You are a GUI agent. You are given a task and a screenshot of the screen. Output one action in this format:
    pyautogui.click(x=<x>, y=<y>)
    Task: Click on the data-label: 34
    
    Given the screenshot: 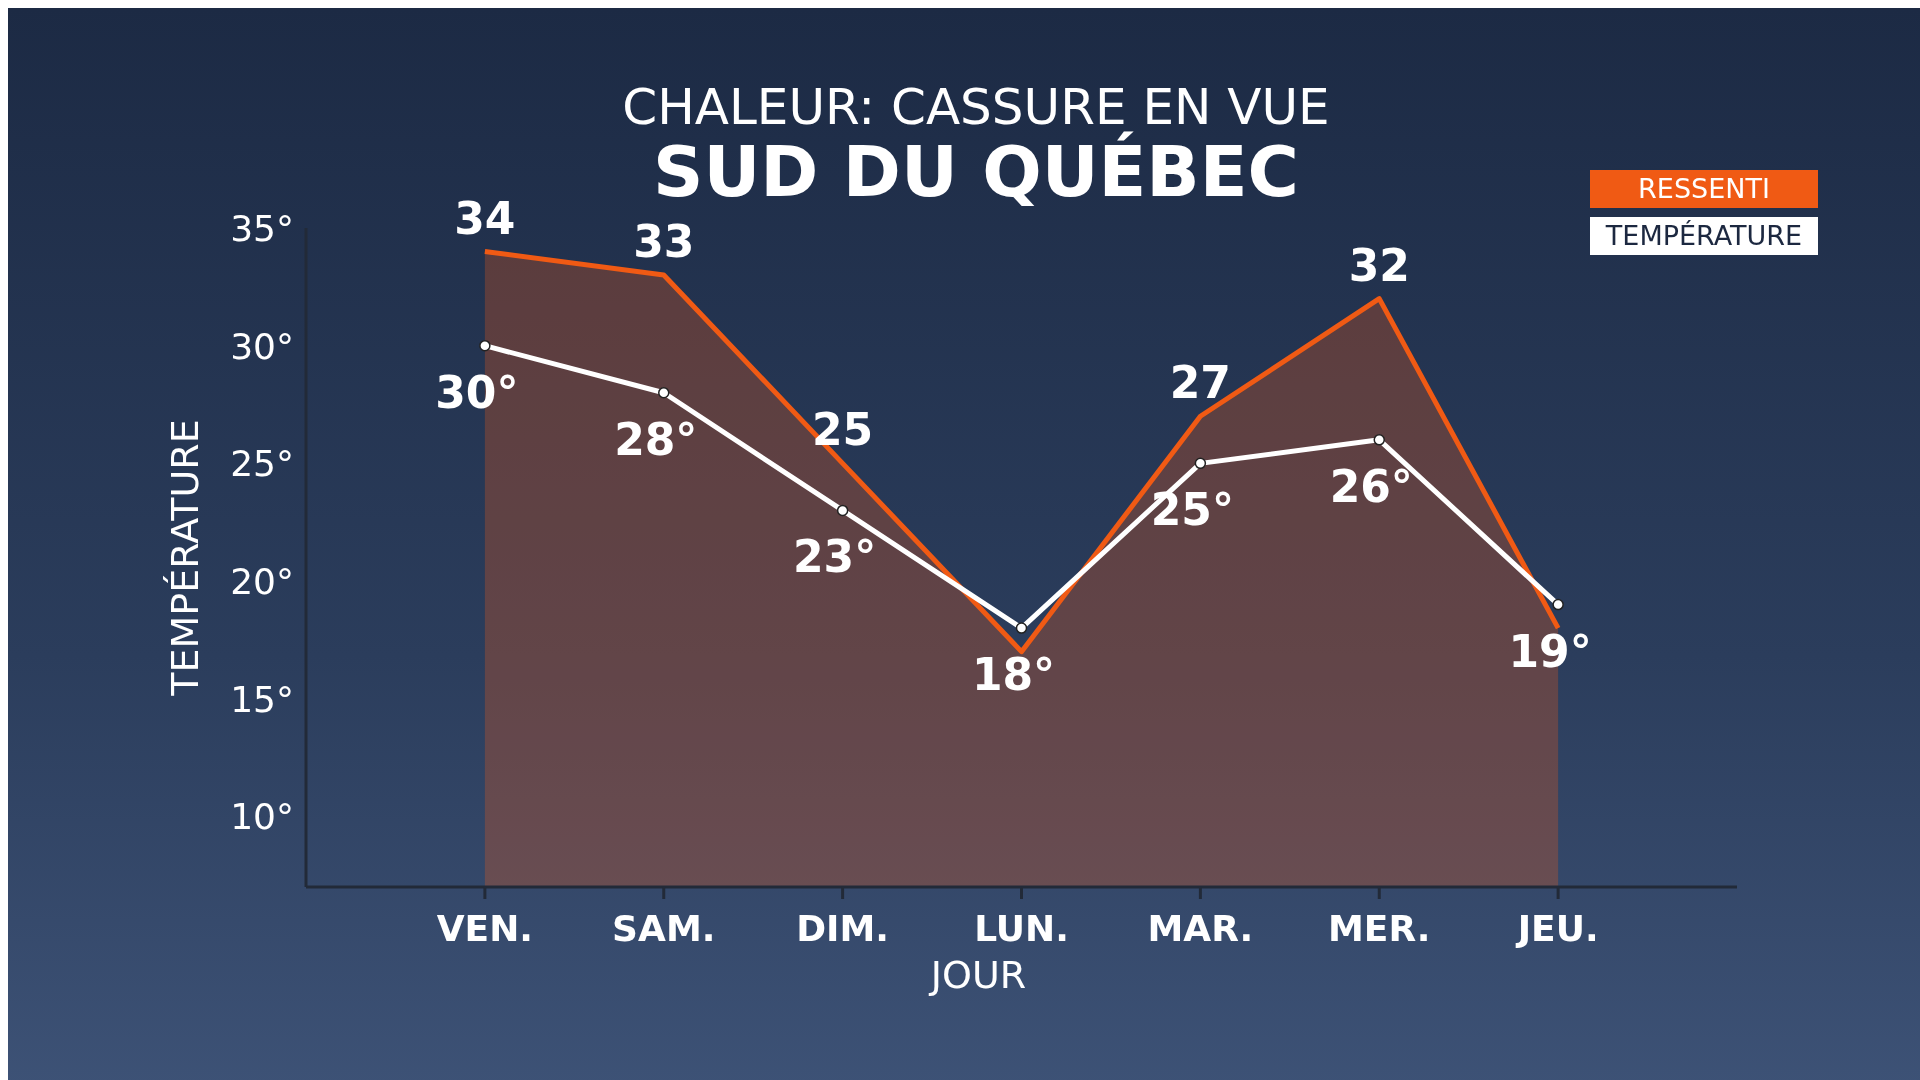 What is the action you would take?
    pyautogui.click(x=485, y=218)
    